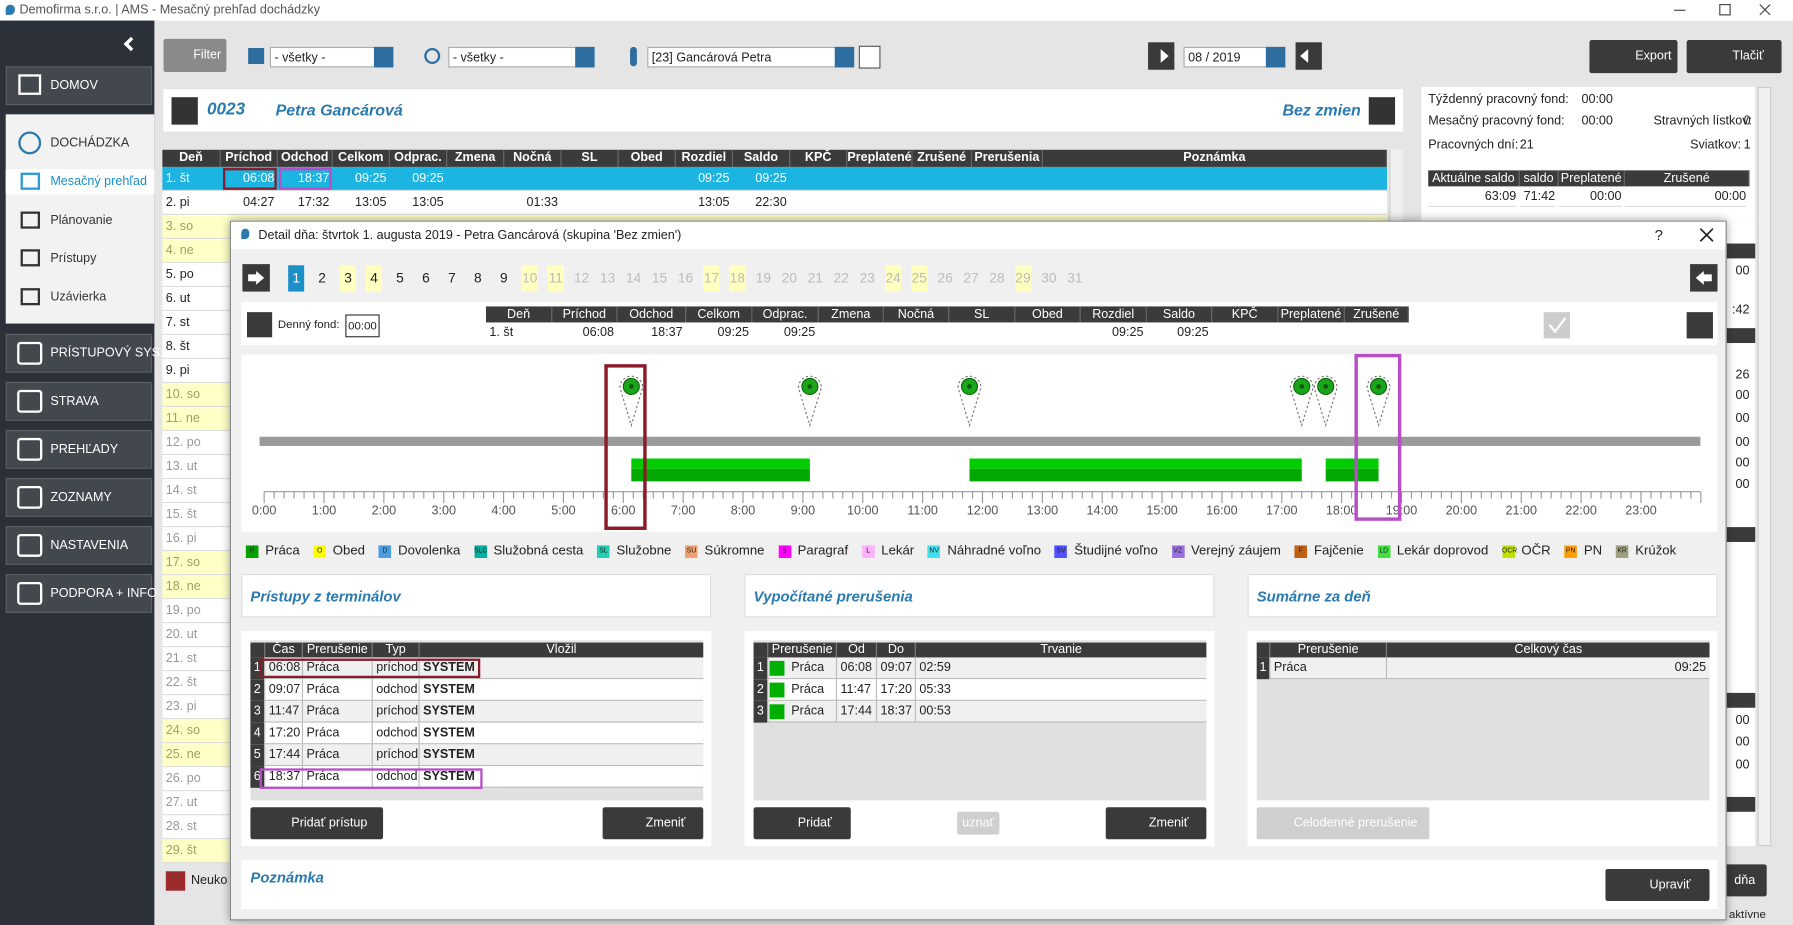 The image size is (1793, 925). Describe the element at coordinates (711, 278) in the screenshot. I see `day-link: 17` at that location.